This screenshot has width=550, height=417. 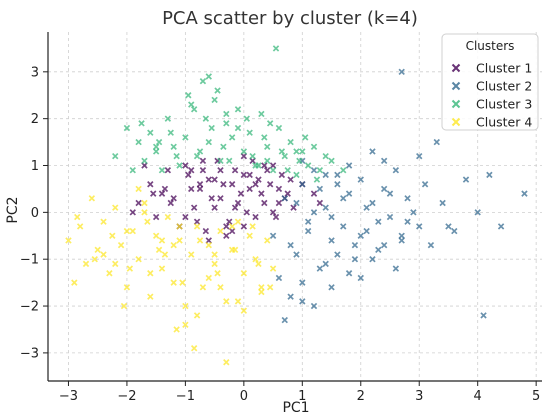 I want to click on y-tick-label: 3, so click(x=35, y=72).